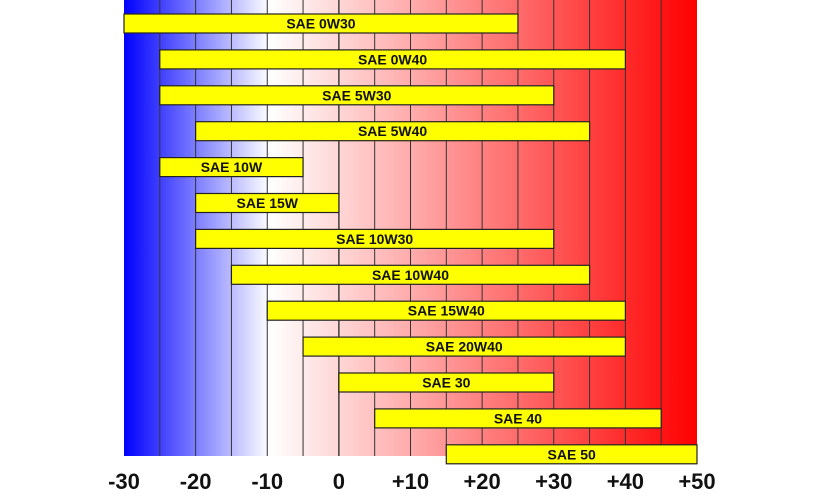  I want to click on bar-sae-20w40: SAE 20W40, so click(464, 346).